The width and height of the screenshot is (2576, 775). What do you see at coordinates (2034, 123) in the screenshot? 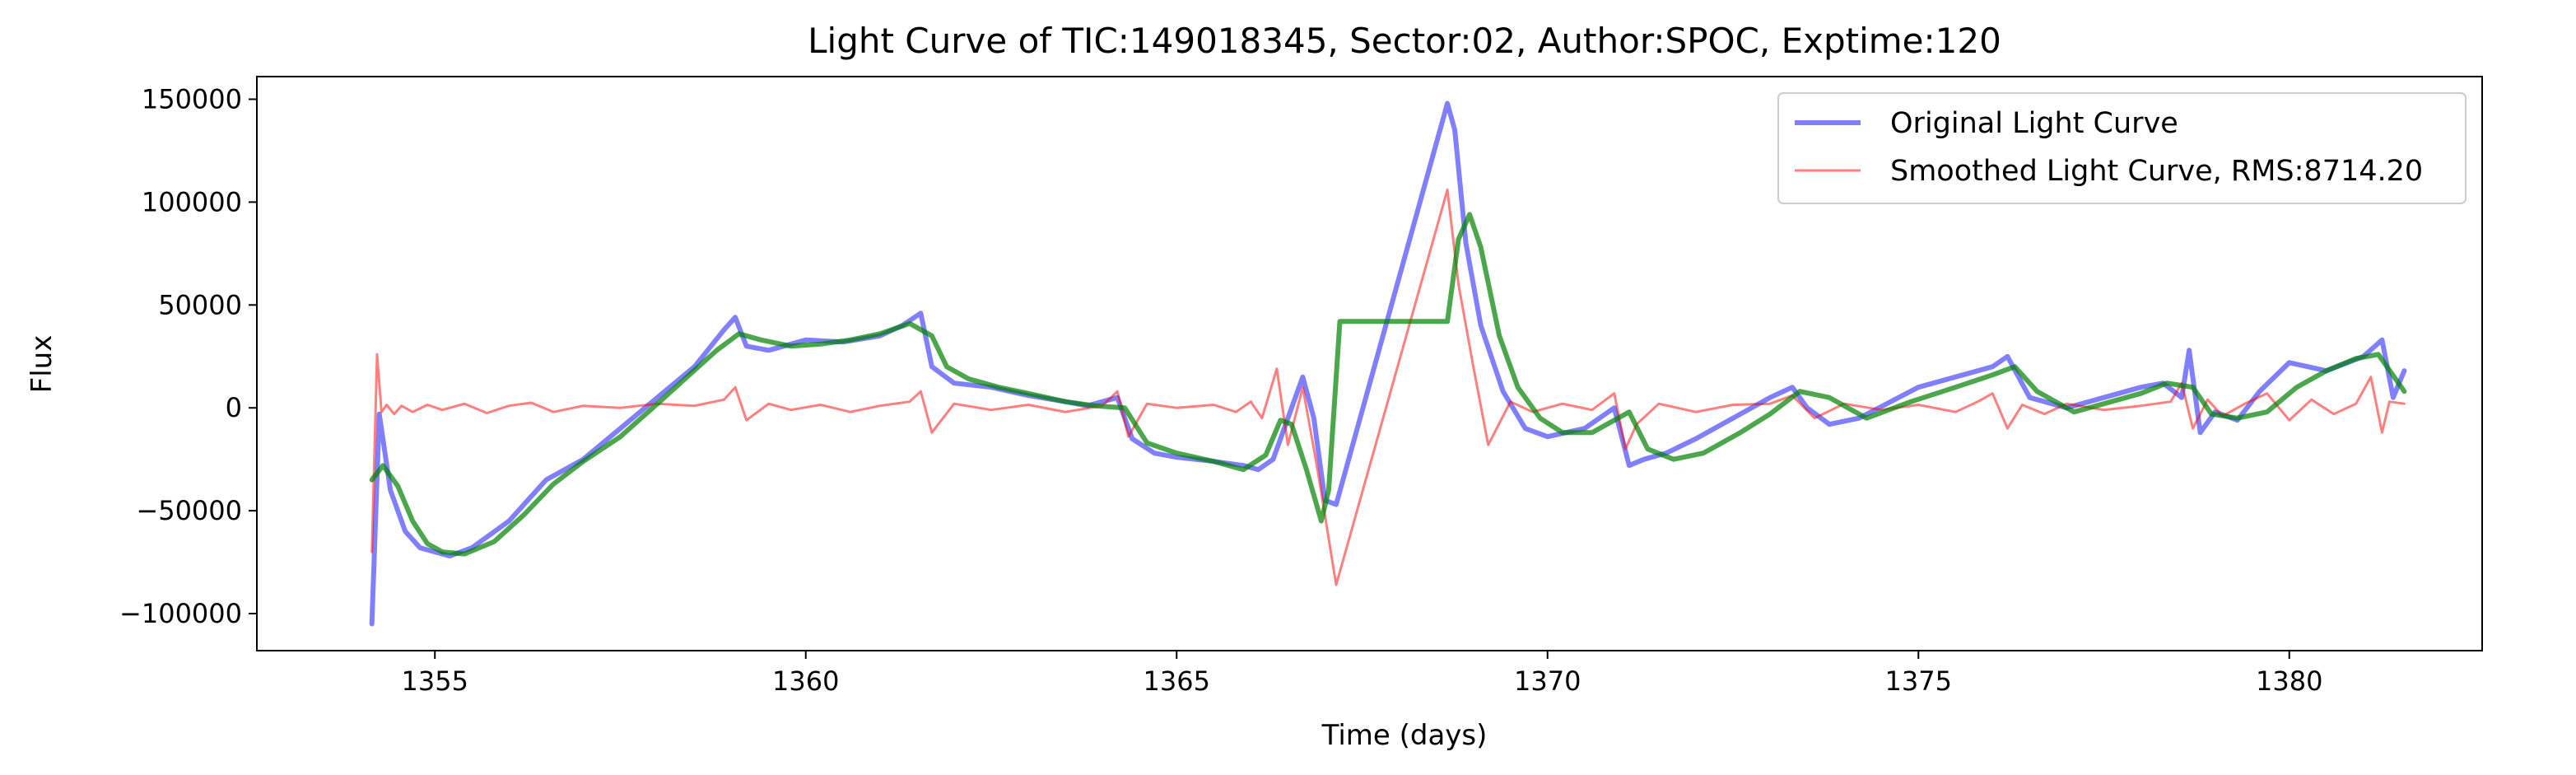
I see `legend-label-original: Original Light Curve` at bounding box center [2034, 123].